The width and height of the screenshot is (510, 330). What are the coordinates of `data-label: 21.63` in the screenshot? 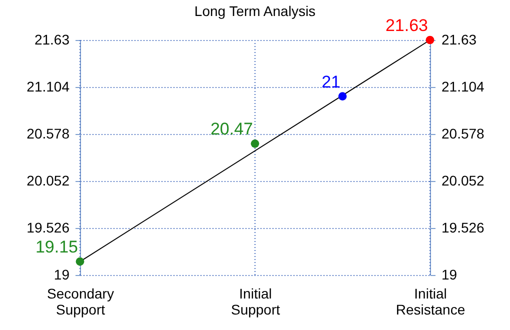 It's located at (406, 25).